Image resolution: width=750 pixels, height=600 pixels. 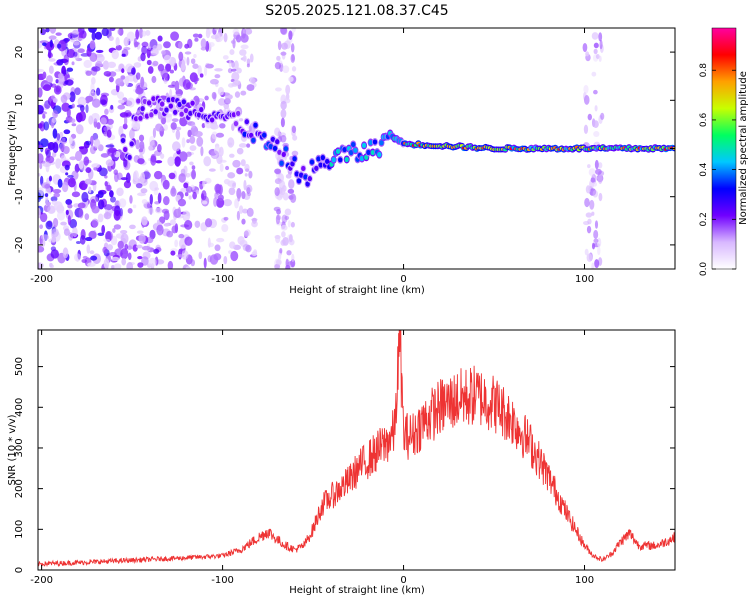 What do you see at coordinates (704, 169) in the screenshot?
I see `colorbar-tick-label: 0.4` at bounding box center [704, 169].